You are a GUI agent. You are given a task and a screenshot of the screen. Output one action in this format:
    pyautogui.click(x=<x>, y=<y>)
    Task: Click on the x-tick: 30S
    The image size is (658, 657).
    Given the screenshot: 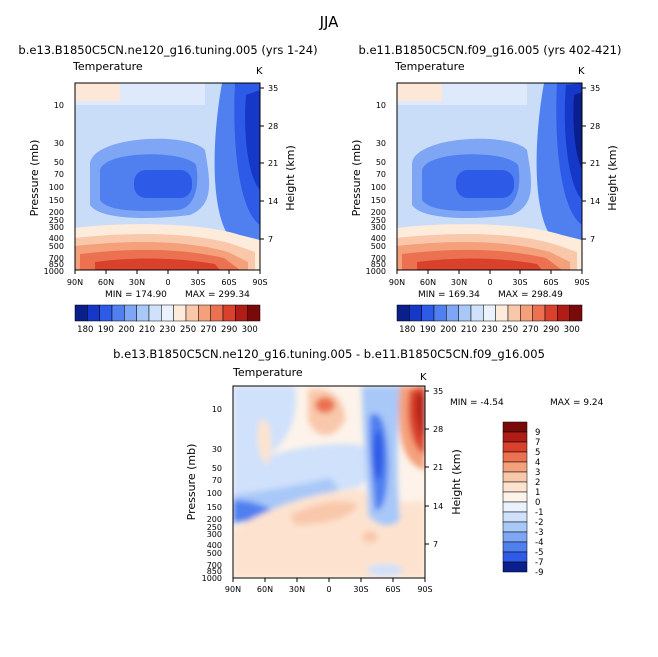 What is the action you would take?
    pyautogui.click(x=520, y=278)
    